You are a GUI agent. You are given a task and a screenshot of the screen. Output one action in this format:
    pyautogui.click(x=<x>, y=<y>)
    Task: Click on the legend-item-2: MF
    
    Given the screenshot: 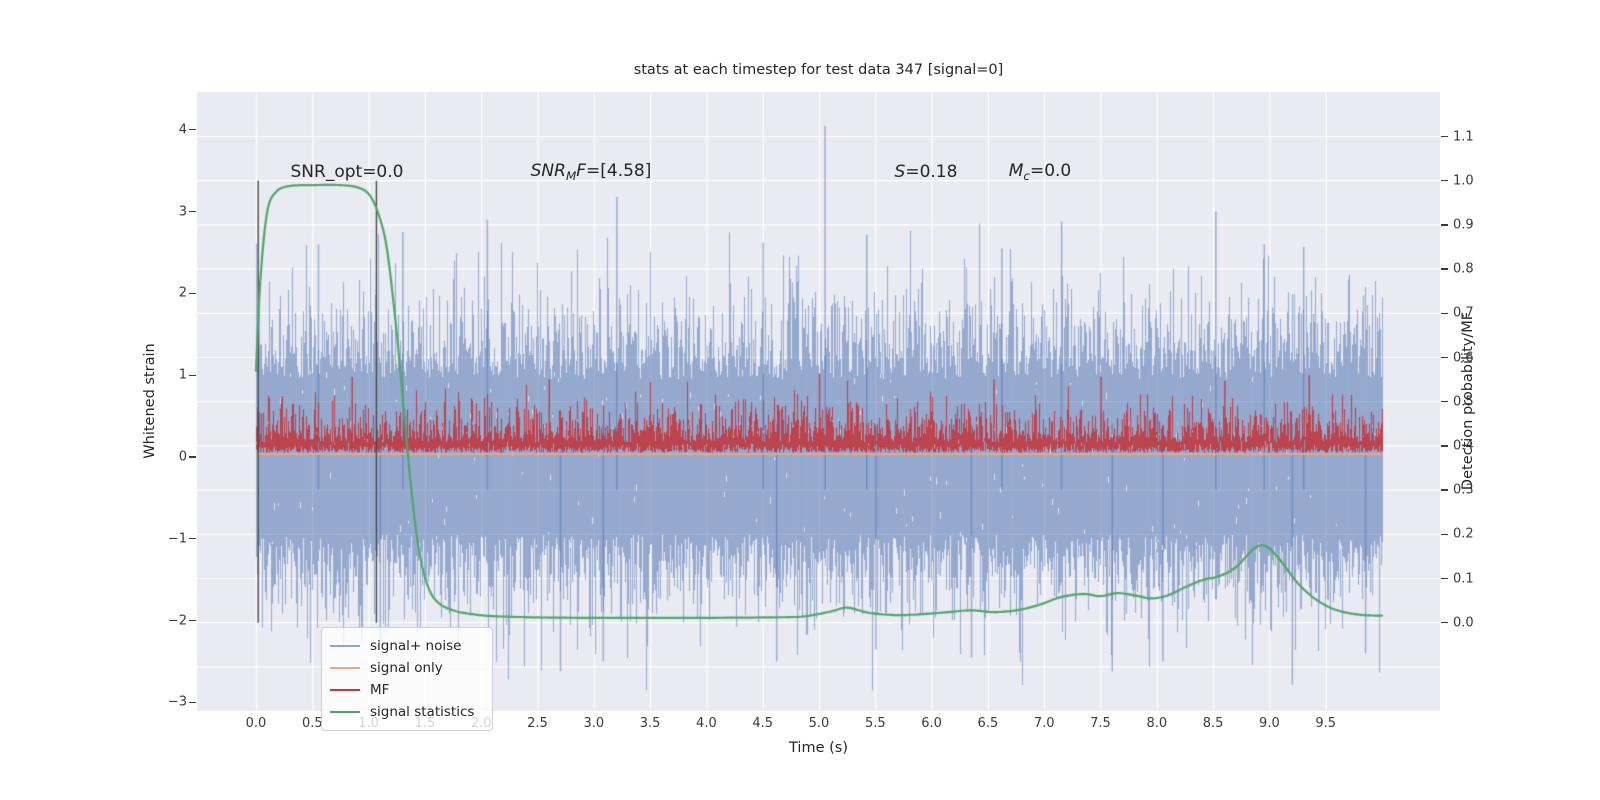 What is the action you would take?
    pyautogui.click(x=406, y=690)
    